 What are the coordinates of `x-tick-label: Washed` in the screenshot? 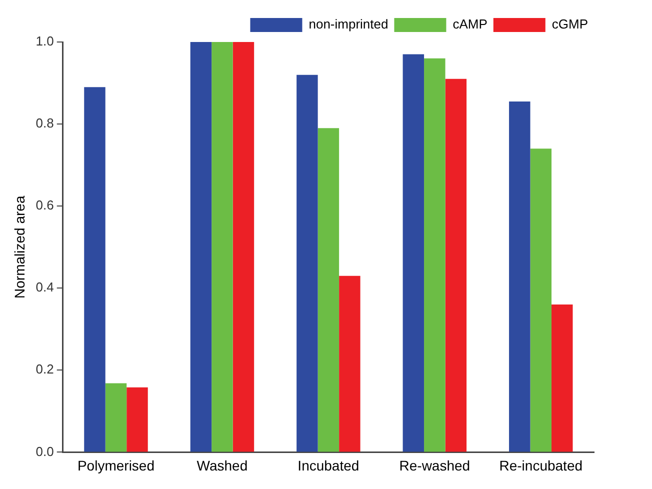 It's located at (222, 465).